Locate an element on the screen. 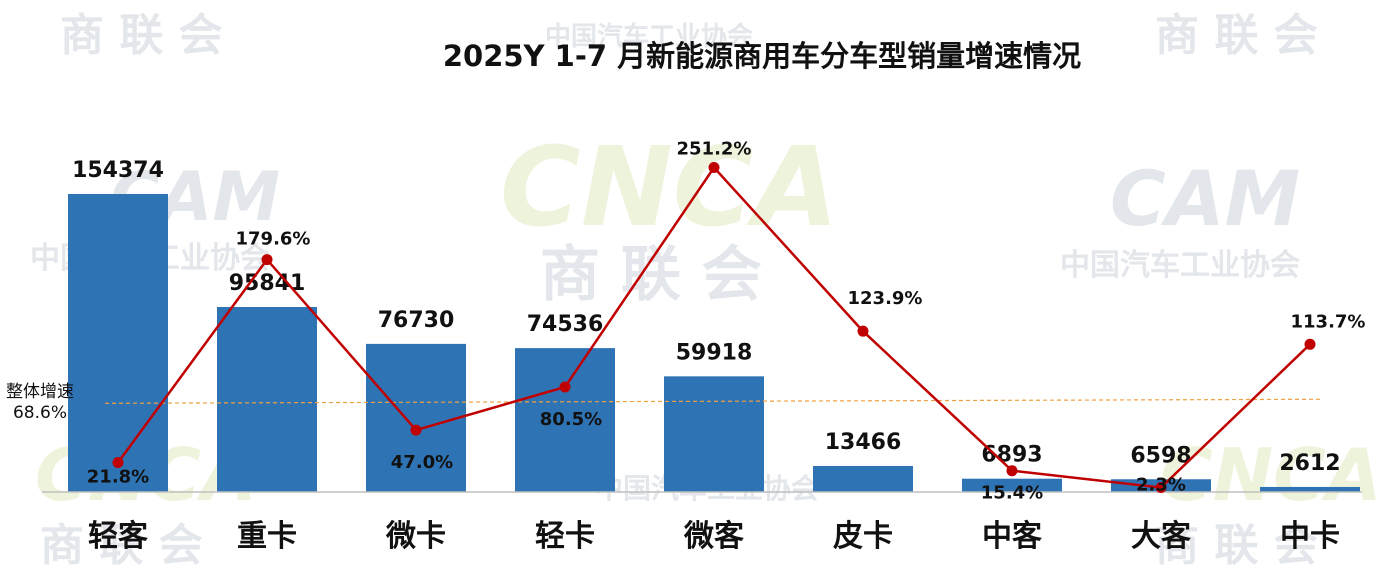 The width and height of the screenshot is (1400, 571). growth-rate-label: 123.9% is located at coordinates (885, 298).